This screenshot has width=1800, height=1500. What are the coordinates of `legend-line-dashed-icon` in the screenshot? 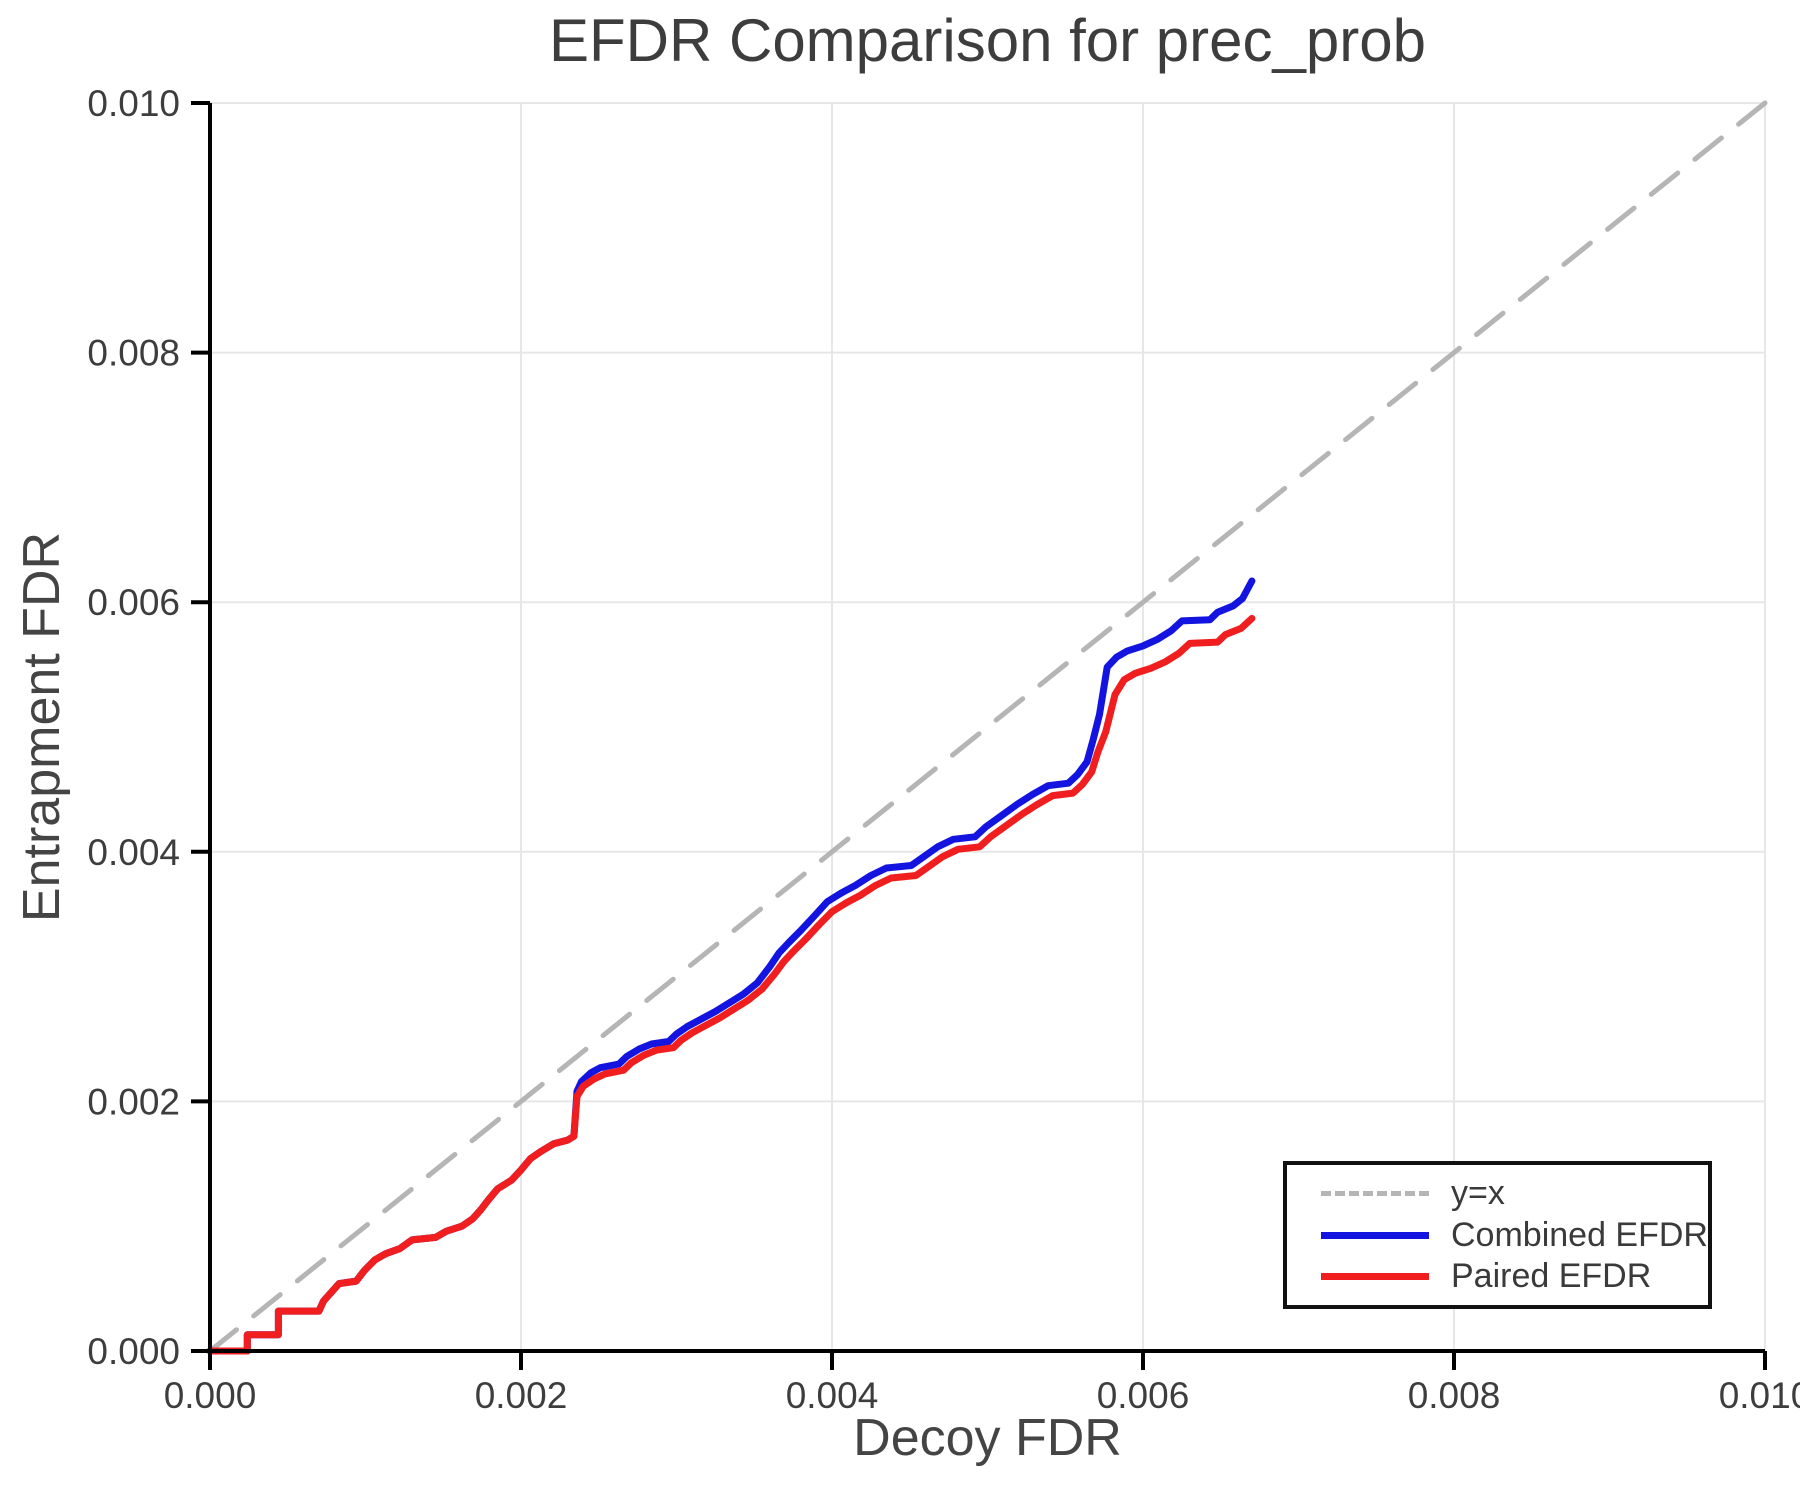 It's located at (1375, 1193).